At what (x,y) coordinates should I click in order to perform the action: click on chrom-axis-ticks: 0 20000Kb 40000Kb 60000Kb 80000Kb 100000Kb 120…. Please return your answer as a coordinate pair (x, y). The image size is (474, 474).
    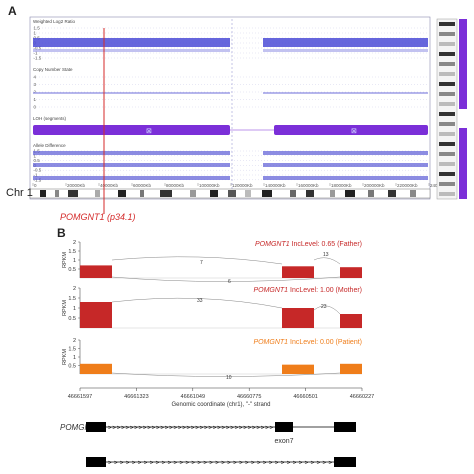
    Looking at the image, I should click on (241, 185).